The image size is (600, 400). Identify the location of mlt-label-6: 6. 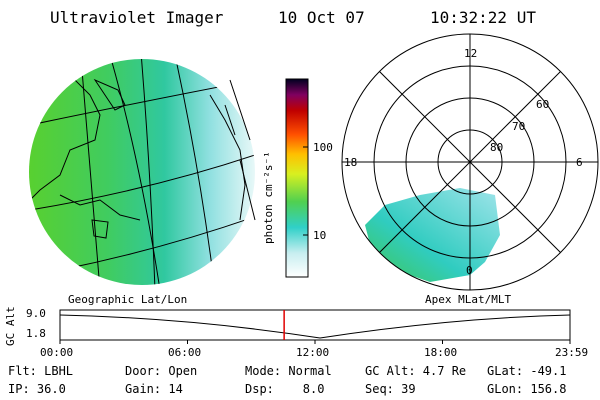
(579, 162).